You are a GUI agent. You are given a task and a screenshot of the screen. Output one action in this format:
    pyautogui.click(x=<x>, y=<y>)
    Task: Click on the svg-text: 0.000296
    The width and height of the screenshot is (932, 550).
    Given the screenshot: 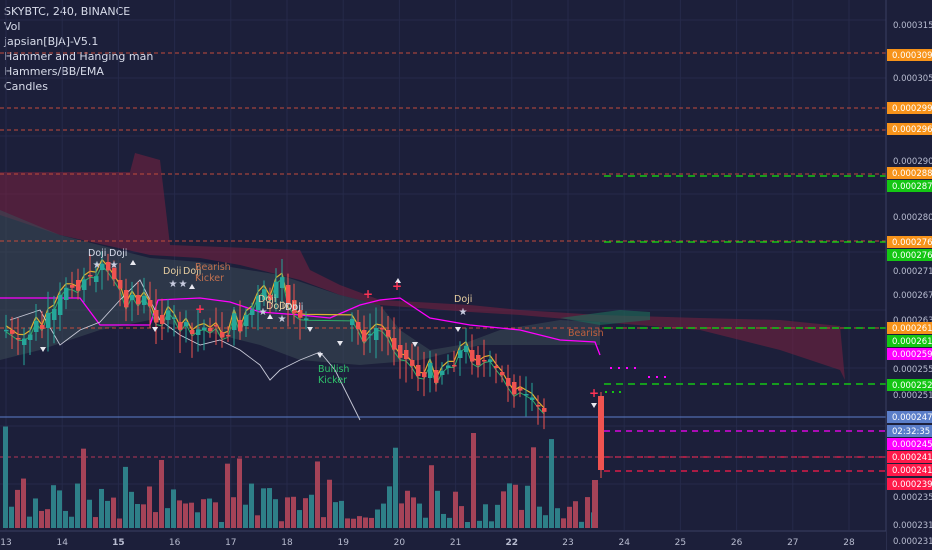 What is the action you would take?
    pyautogui.click(x=912, y=130)
    